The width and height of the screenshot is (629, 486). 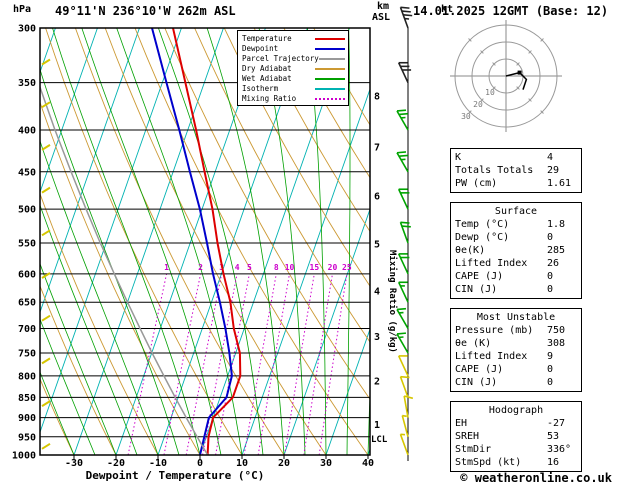 I want to click on pressure-tick-label: 750, so click(x=27, y=353).